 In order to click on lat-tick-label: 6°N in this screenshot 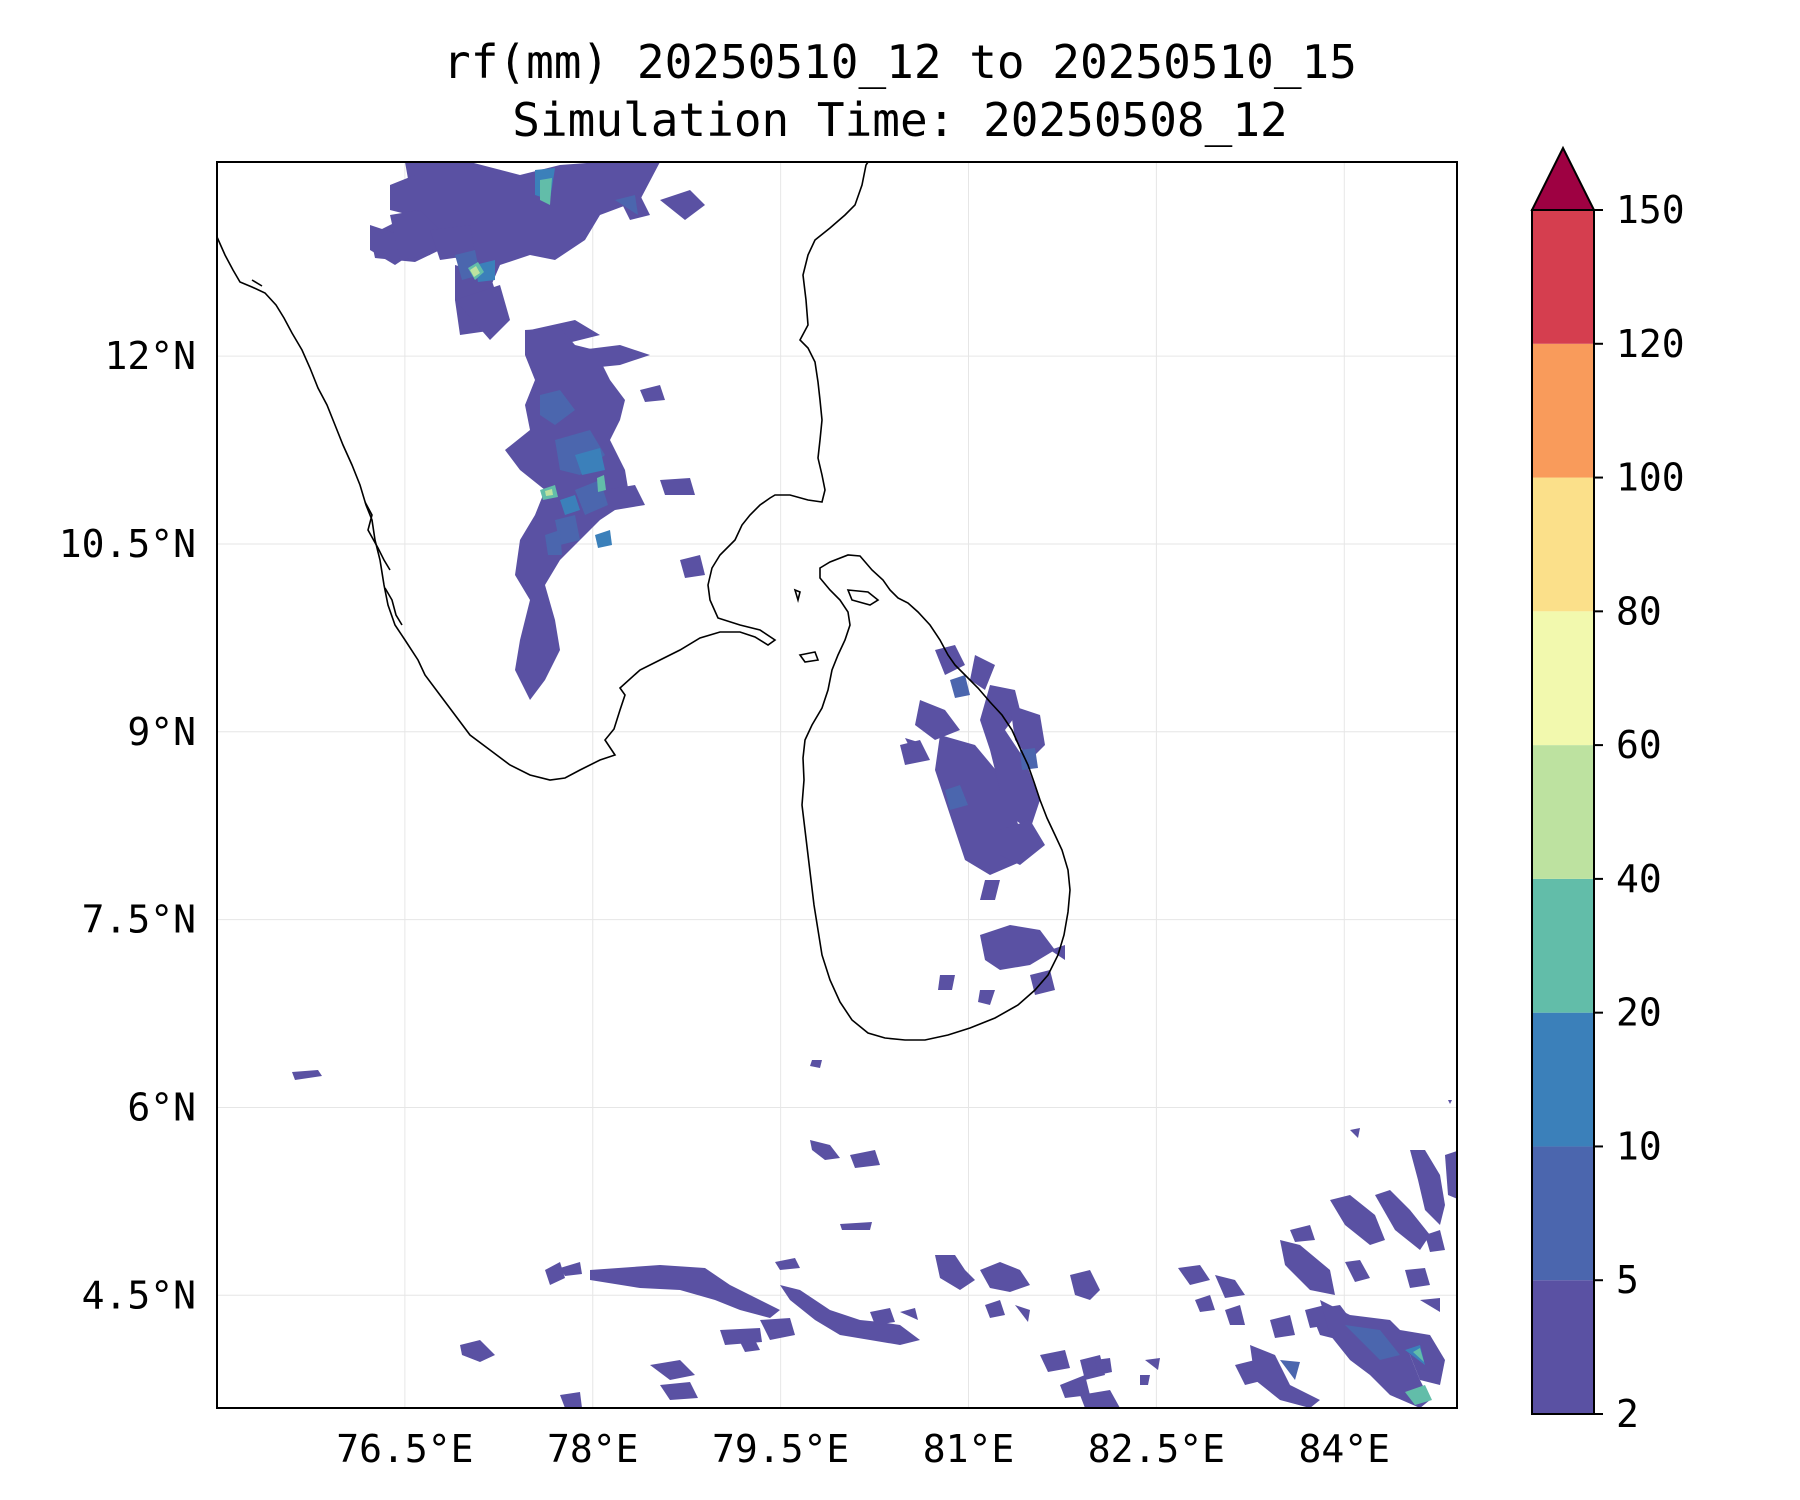, I will do `click(161, 1107)`.